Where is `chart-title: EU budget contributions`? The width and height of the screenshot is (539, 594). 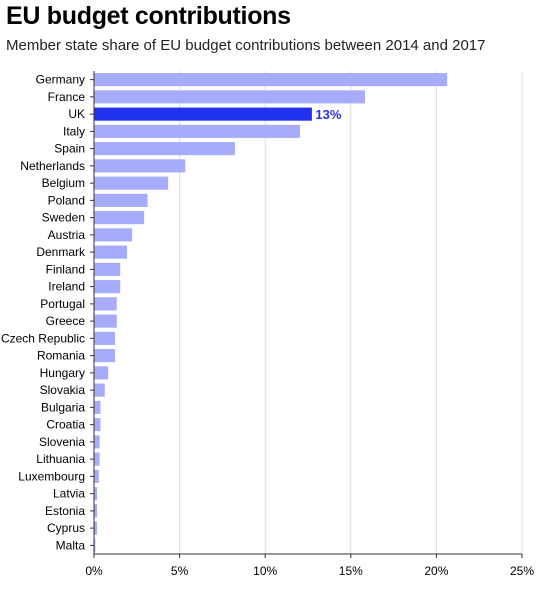
chart-title: EU budget contributions is located at coordinates (148, 16).